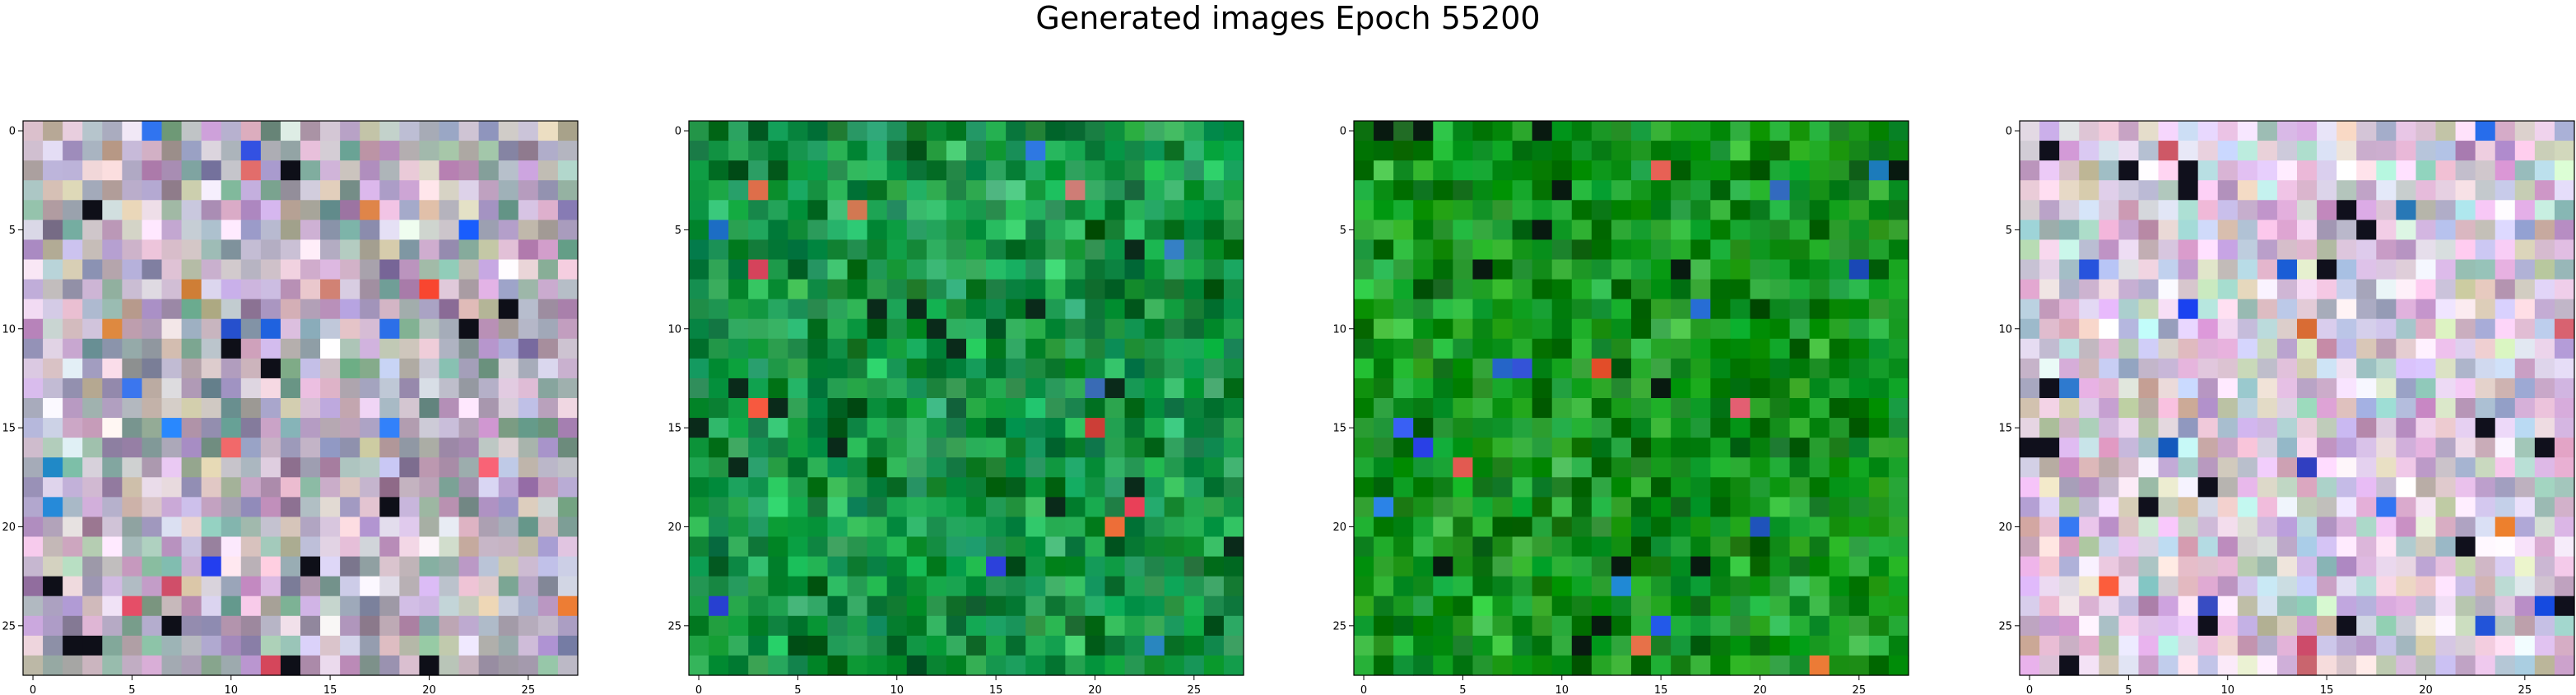  What do you see at coordinates (2426, 689) in the screenshot?
I see `x-tick-label: 20` at bounding box center [2426, 689].